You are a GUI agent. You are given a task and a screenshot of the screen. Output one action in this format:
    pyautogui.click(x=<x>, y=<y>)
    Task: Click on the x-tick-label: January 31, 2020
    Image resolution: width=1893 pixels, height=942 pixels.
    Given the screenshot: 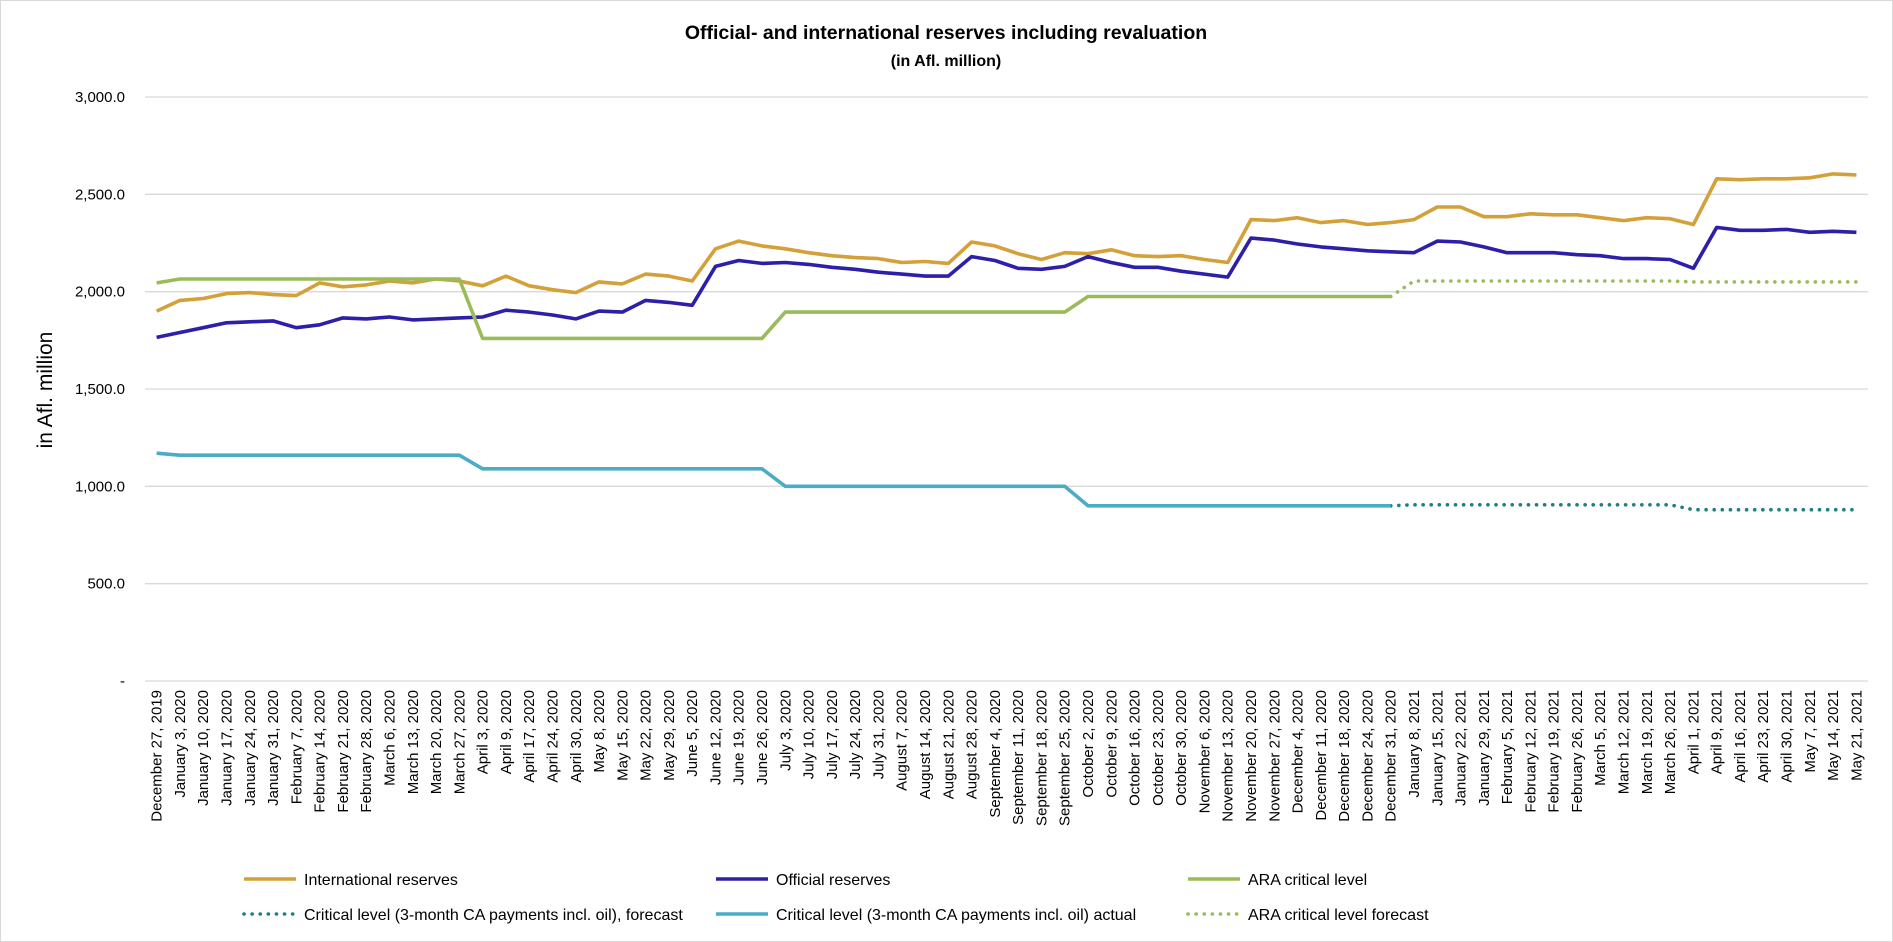 What is the action you would take?
    pyautogui.click(x=273, y=748)
    